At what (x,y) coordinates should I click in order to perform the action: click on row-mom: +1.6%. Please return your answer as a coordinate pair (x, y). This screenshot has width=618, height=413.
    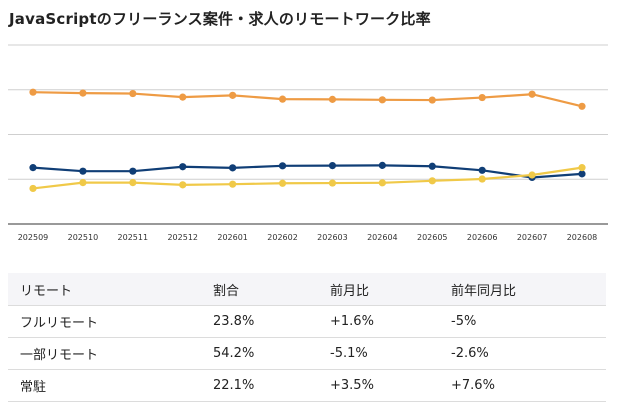
    Looking at the image, I should click on (378, 321).